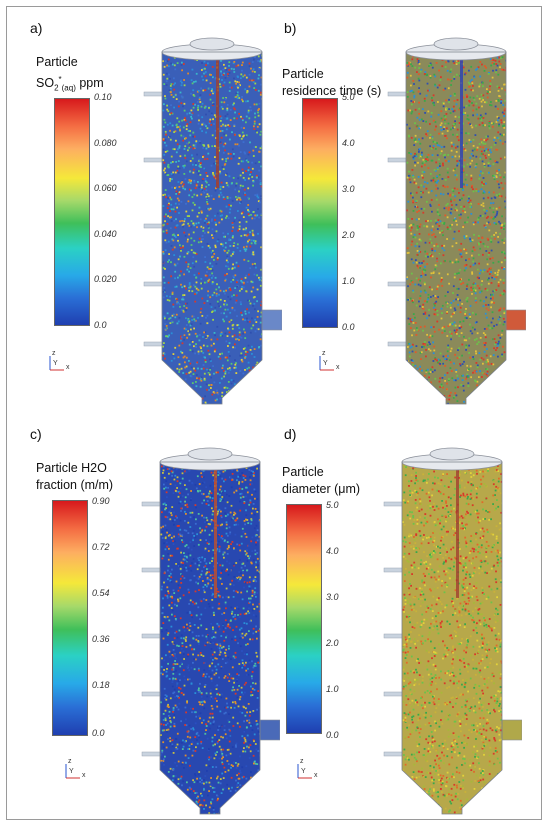 The height and width of the screenshot is (828, 550). I want to click on colorbar-title-line2: SO2*(aq) ppm, so click(70, 84).